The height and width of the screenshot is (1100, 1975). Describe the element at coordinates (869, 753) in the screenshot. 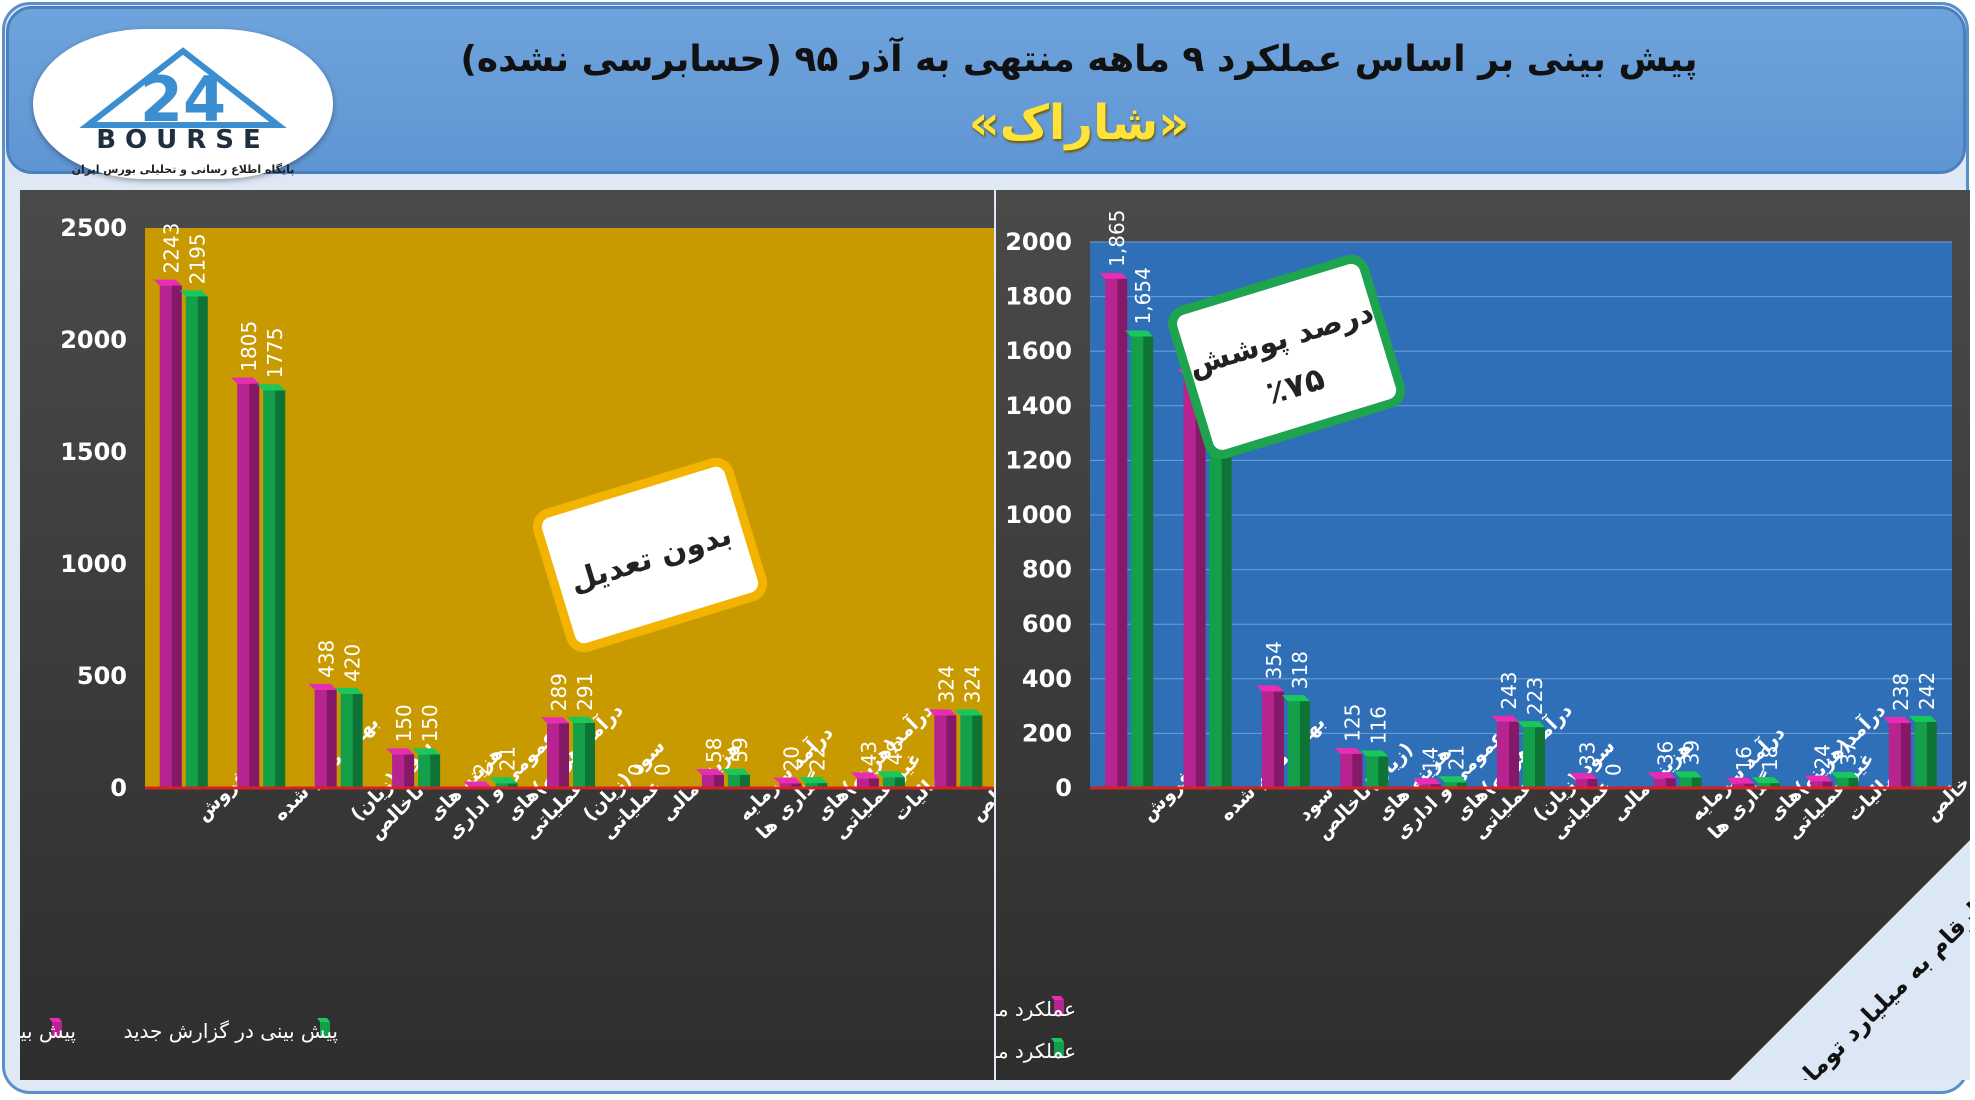

I see `data-label: 43` at that location.